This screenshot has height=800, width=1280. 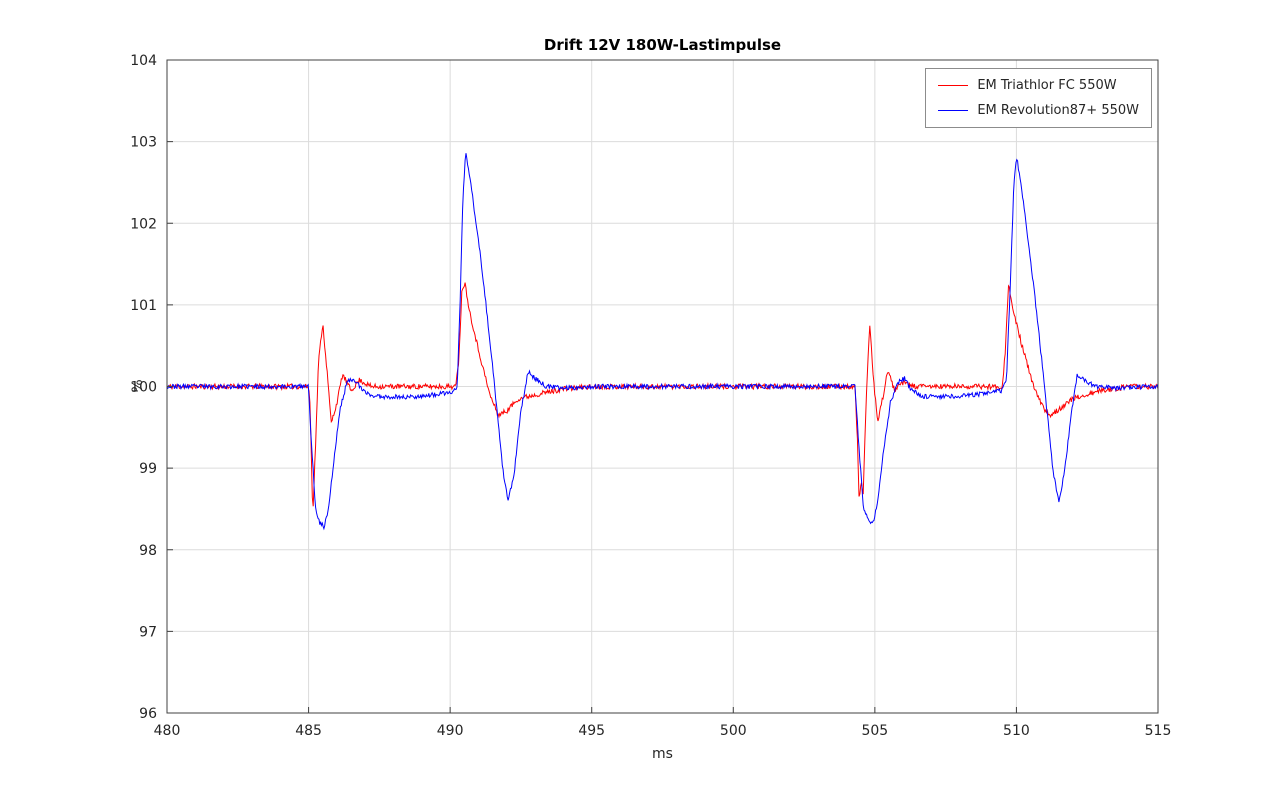 I want to click on x-axis-label: ms, so click(x=662, y=754).